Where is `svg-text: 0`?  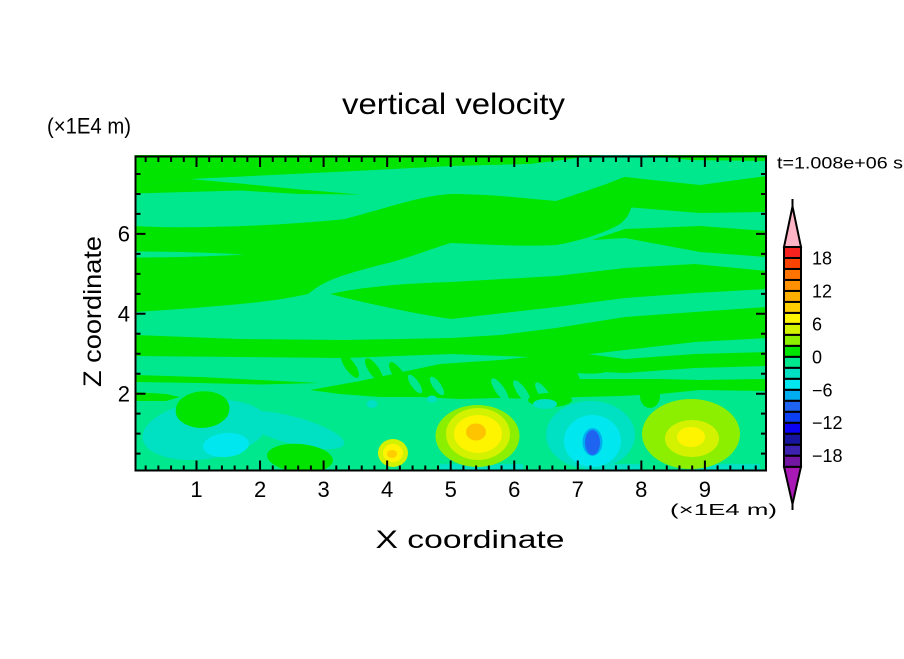 svg-text: 0 is located at coordinates (817, 357).